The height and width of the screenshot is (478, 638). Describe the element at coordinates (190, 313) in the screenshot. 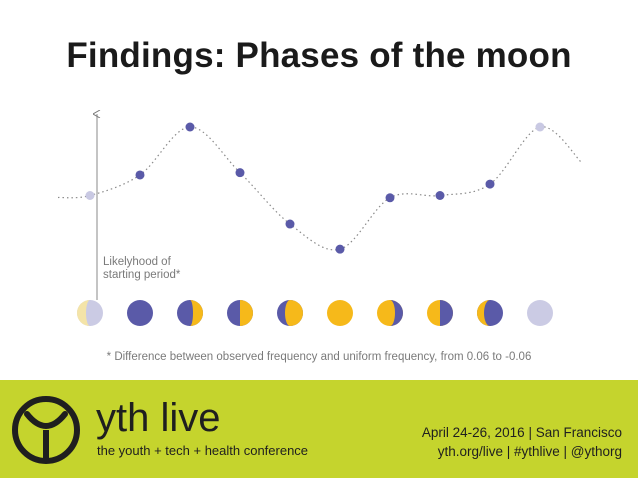

I see `moon-phase-first-quarter-icon` at that location.